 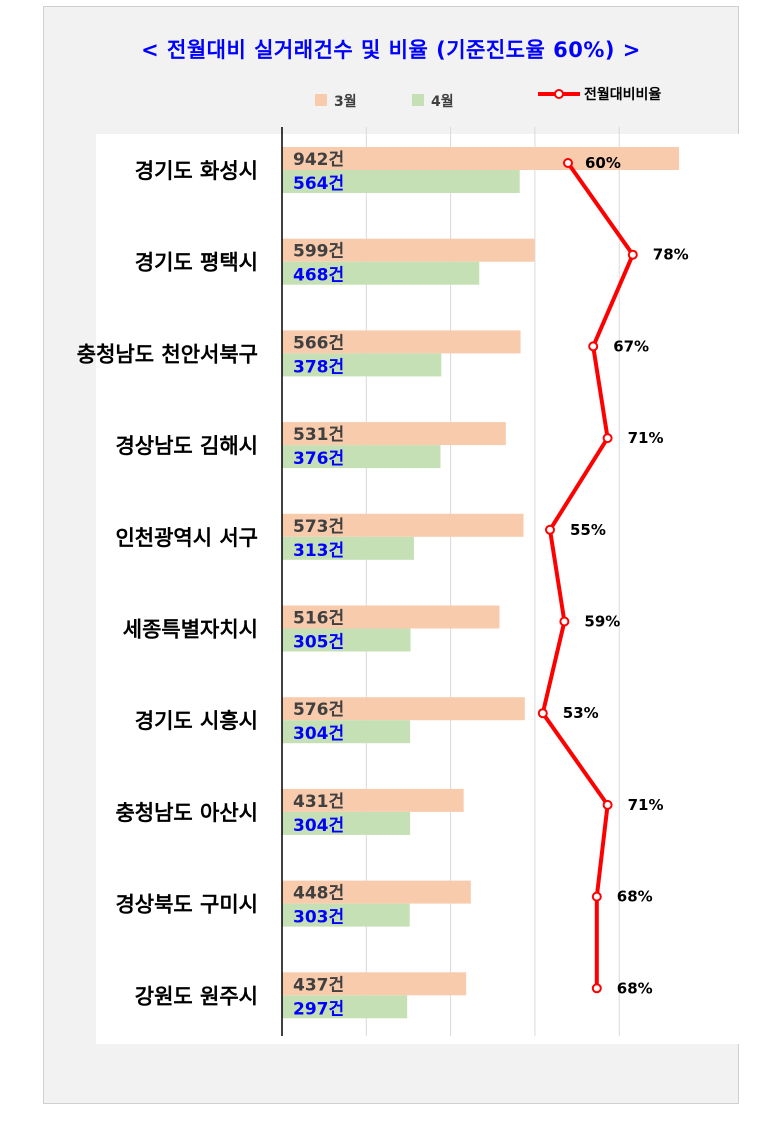 What do you see at coordinates (631, 346) in the screenshot?
I see `ratio-label: 67%` at bounding box center [631, 346].